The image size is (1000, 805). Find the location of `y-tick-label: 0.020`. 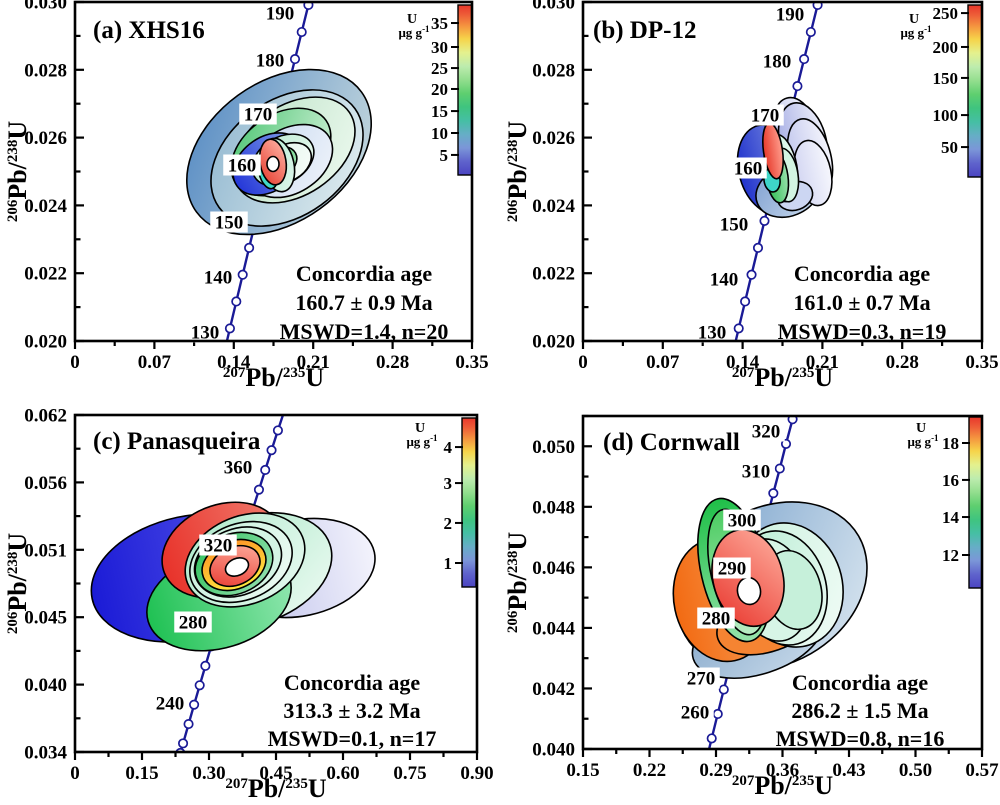

y-tick-label: 0.020 is located at coordinates (45, 342).